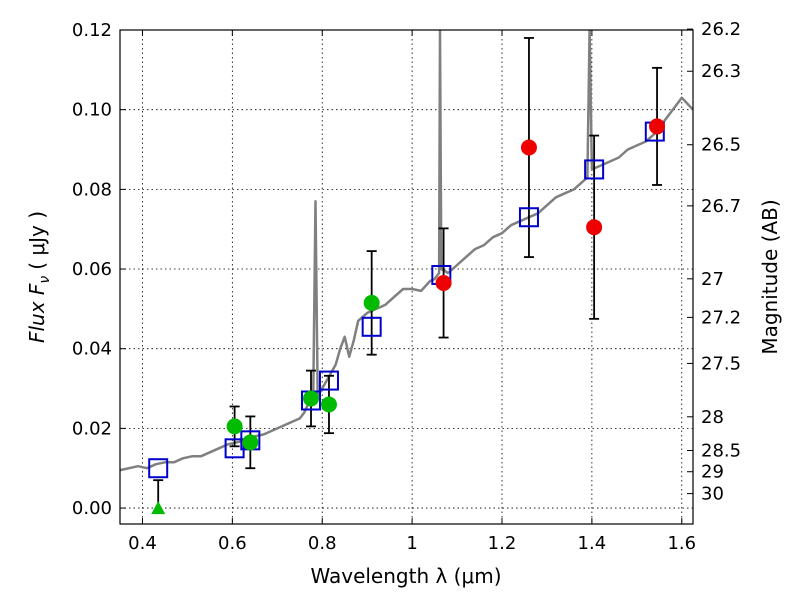  I want to click on y-tick-label: 0.12, so click(92, 30).